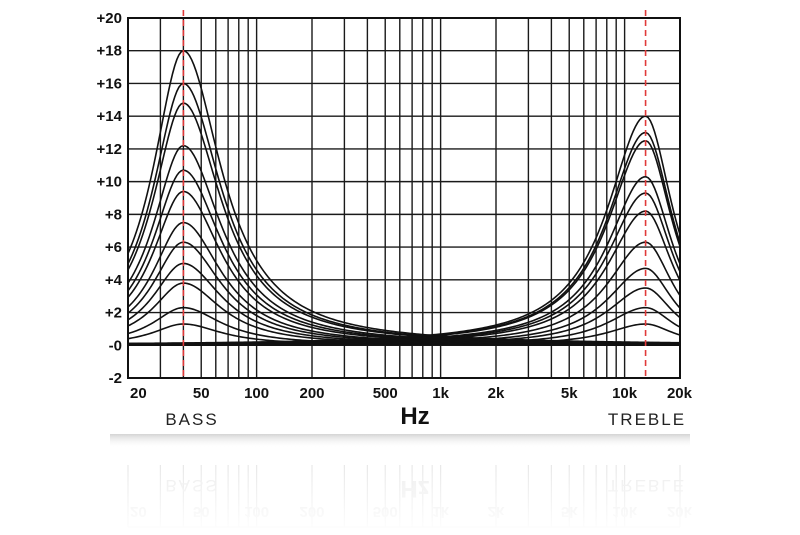 The width and height of the screenshot is (800, 535). Describe the element at coordinates (625, 393) in the screenshot. I see `x-tick-label: 10k` at that location.